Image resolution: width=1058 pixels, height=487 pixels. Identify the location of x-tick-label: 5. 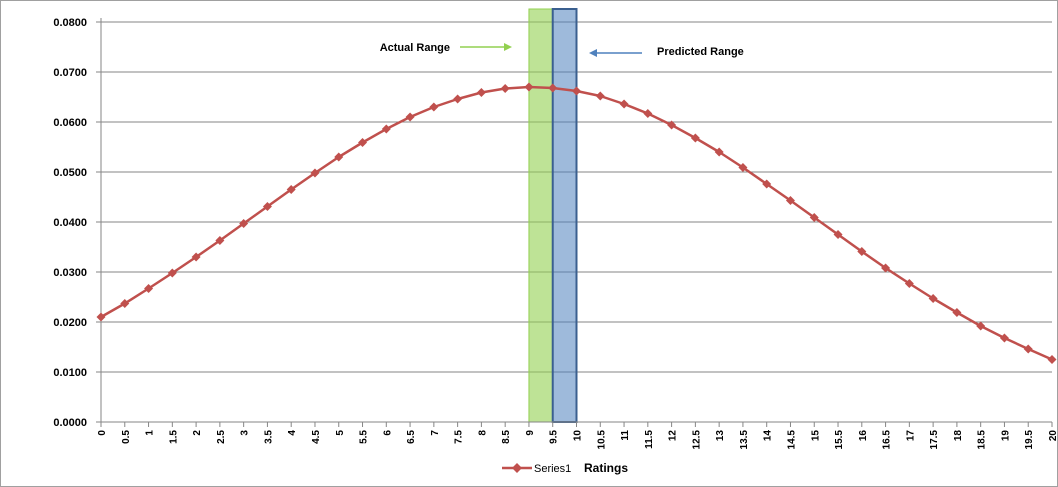
(340, 433).